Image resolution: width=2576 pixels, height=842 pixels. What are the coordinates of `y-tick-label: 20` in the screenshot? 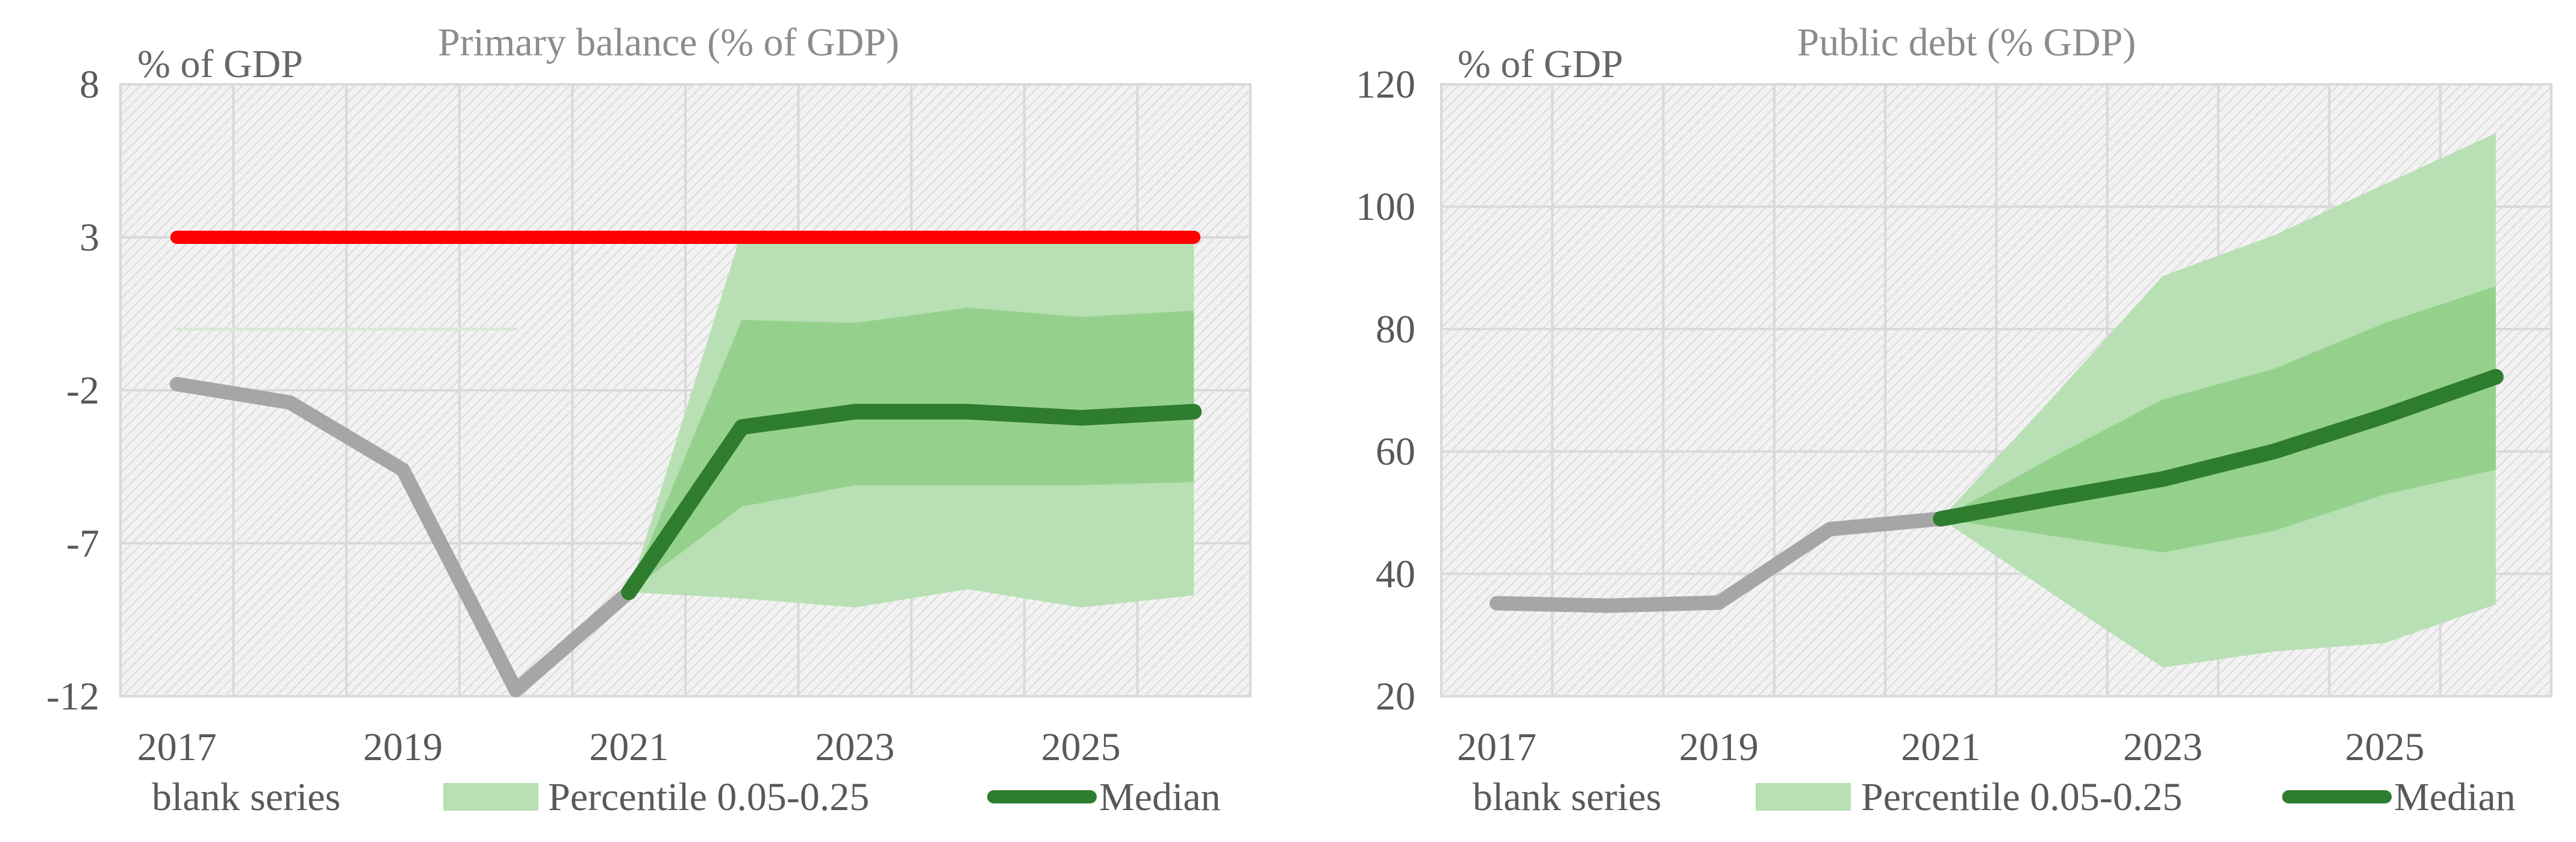 It's located at (1395, 697).